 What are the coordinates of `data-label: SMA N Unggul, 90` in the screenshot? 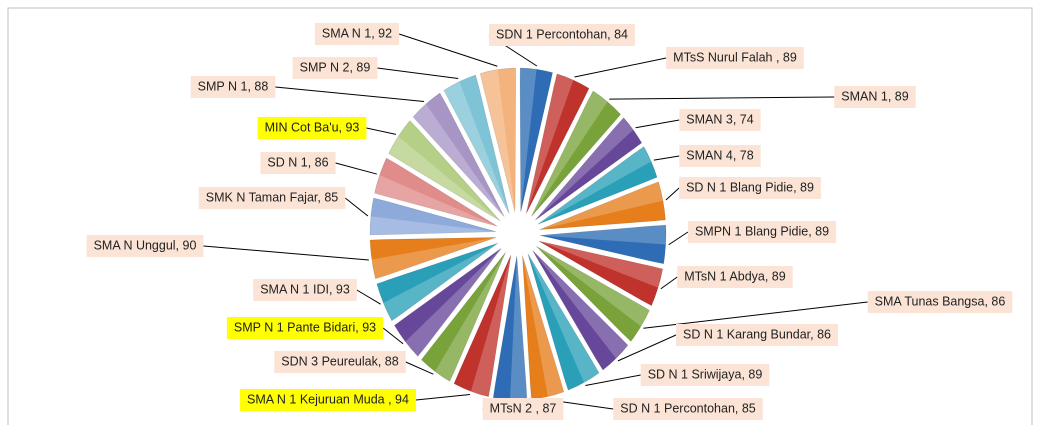 It's located at (145, 245).